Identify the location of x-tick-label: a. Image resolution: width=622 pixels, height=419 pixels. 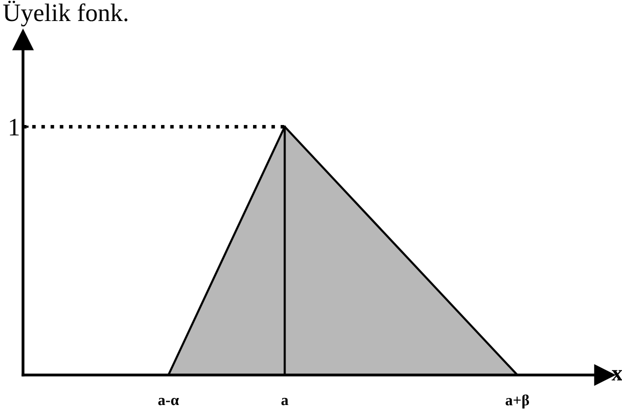
(284, 402).